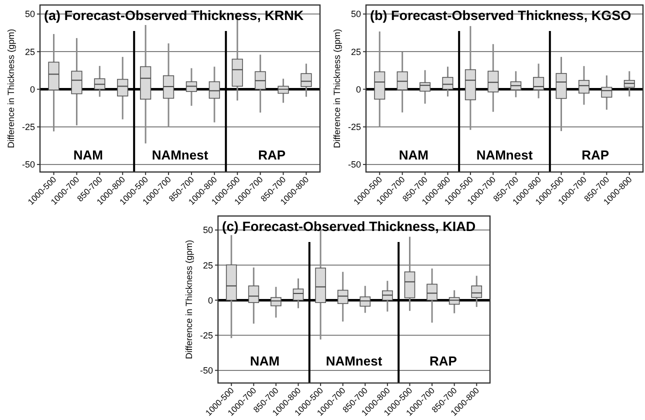 This screenshot has height=420, width=645. Describe the element at coordinates (501, 15) in the screenshot. I see `chart-title: (b) Forecast-Observed Thickness, KGSO` at that location.